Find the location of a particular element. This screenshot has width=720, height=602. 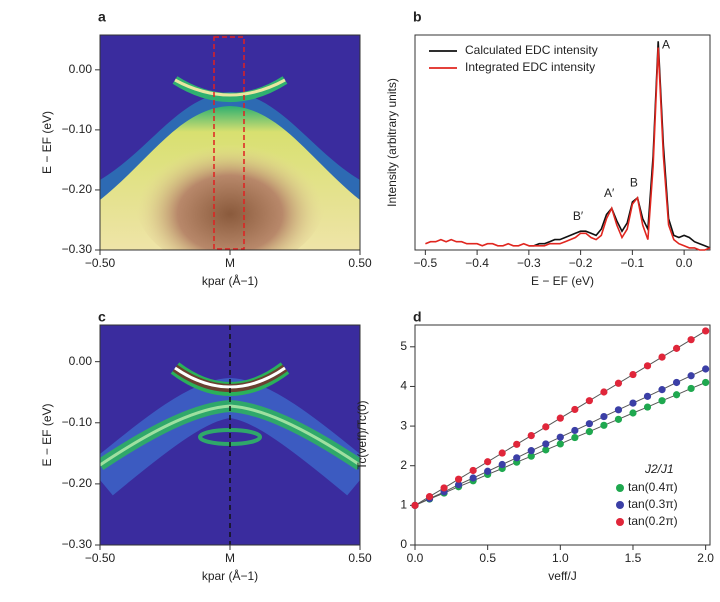

annotation: A is located at coordinates (666, 45).